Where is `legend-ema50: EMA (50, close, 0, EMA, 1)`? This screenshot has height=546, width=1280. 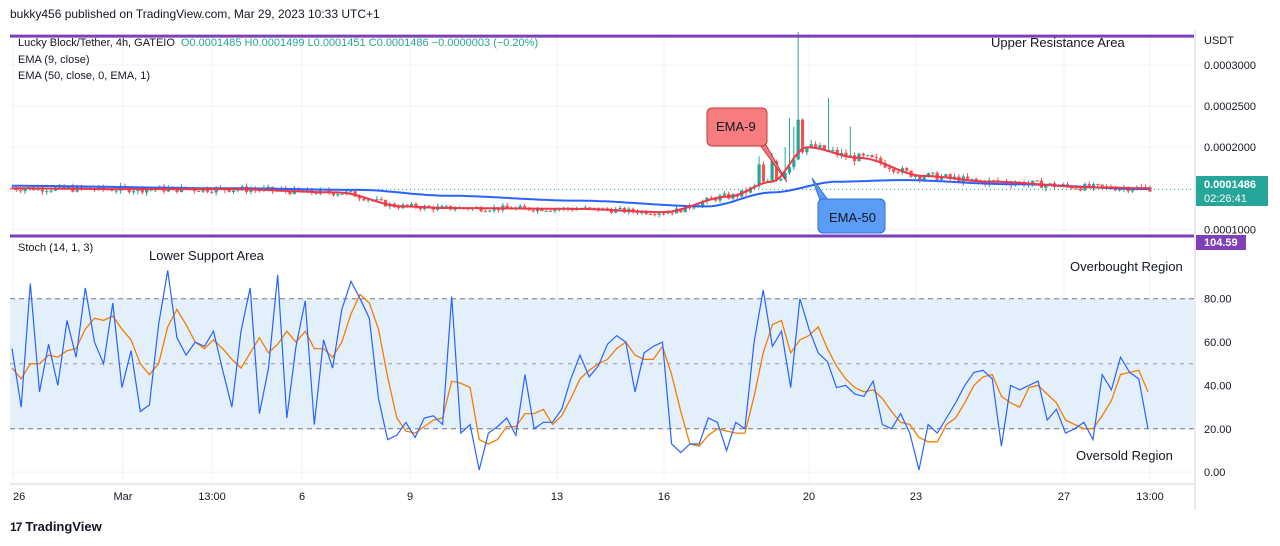 legend-ema50: EMA (50, close, 0, EMA, 1) is located at coordinates (84, 76).